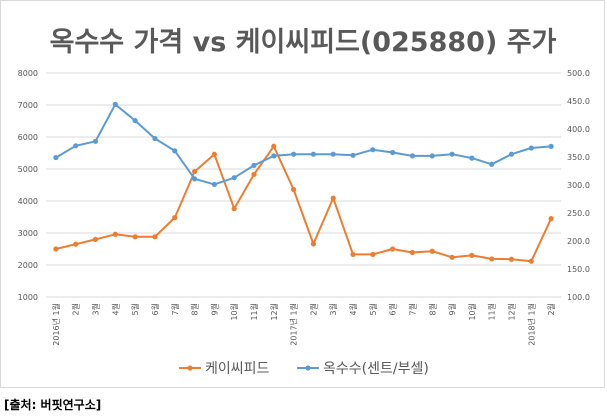  Describe the element at coordinates (237, 369) in the screenshot. I see `legend-label-1: 케이씨피드` at that location.